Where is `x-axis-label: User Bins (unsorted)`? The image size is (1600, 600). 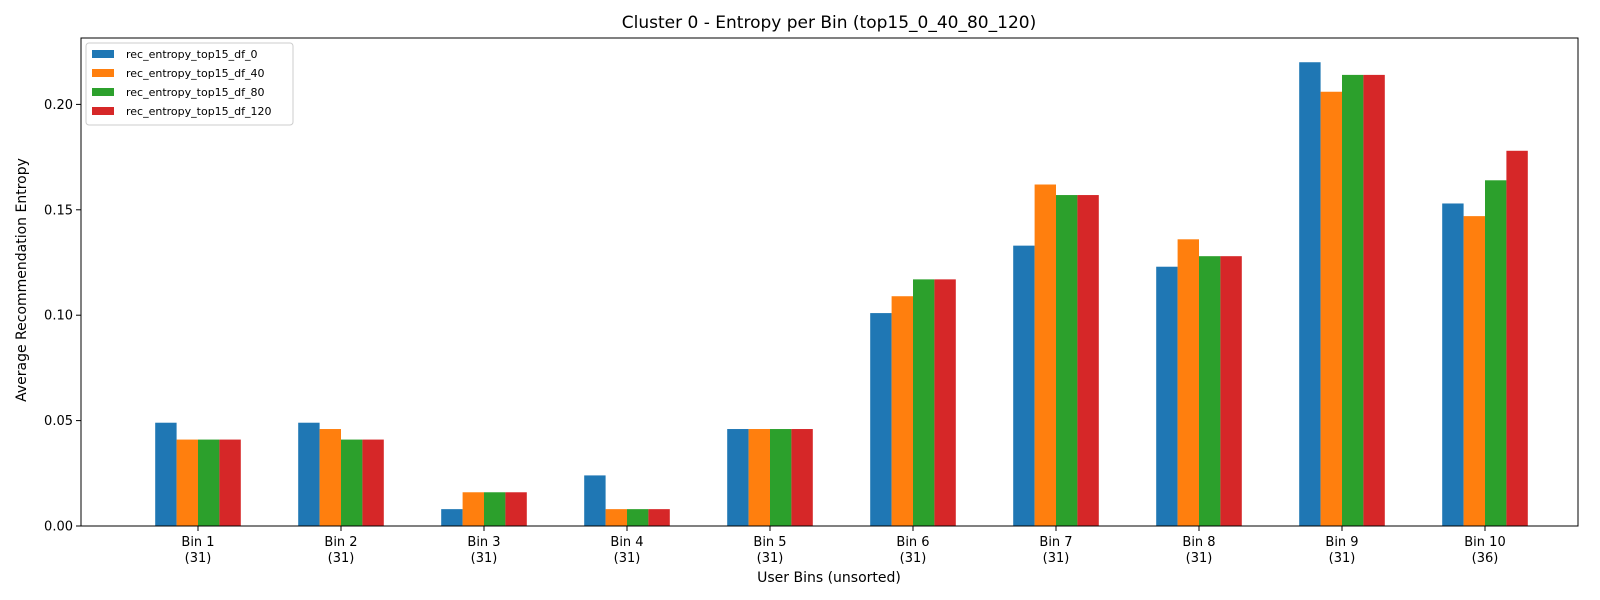 x-axis-label: User Bins (unsorted) is located at coordinates (829, 578).